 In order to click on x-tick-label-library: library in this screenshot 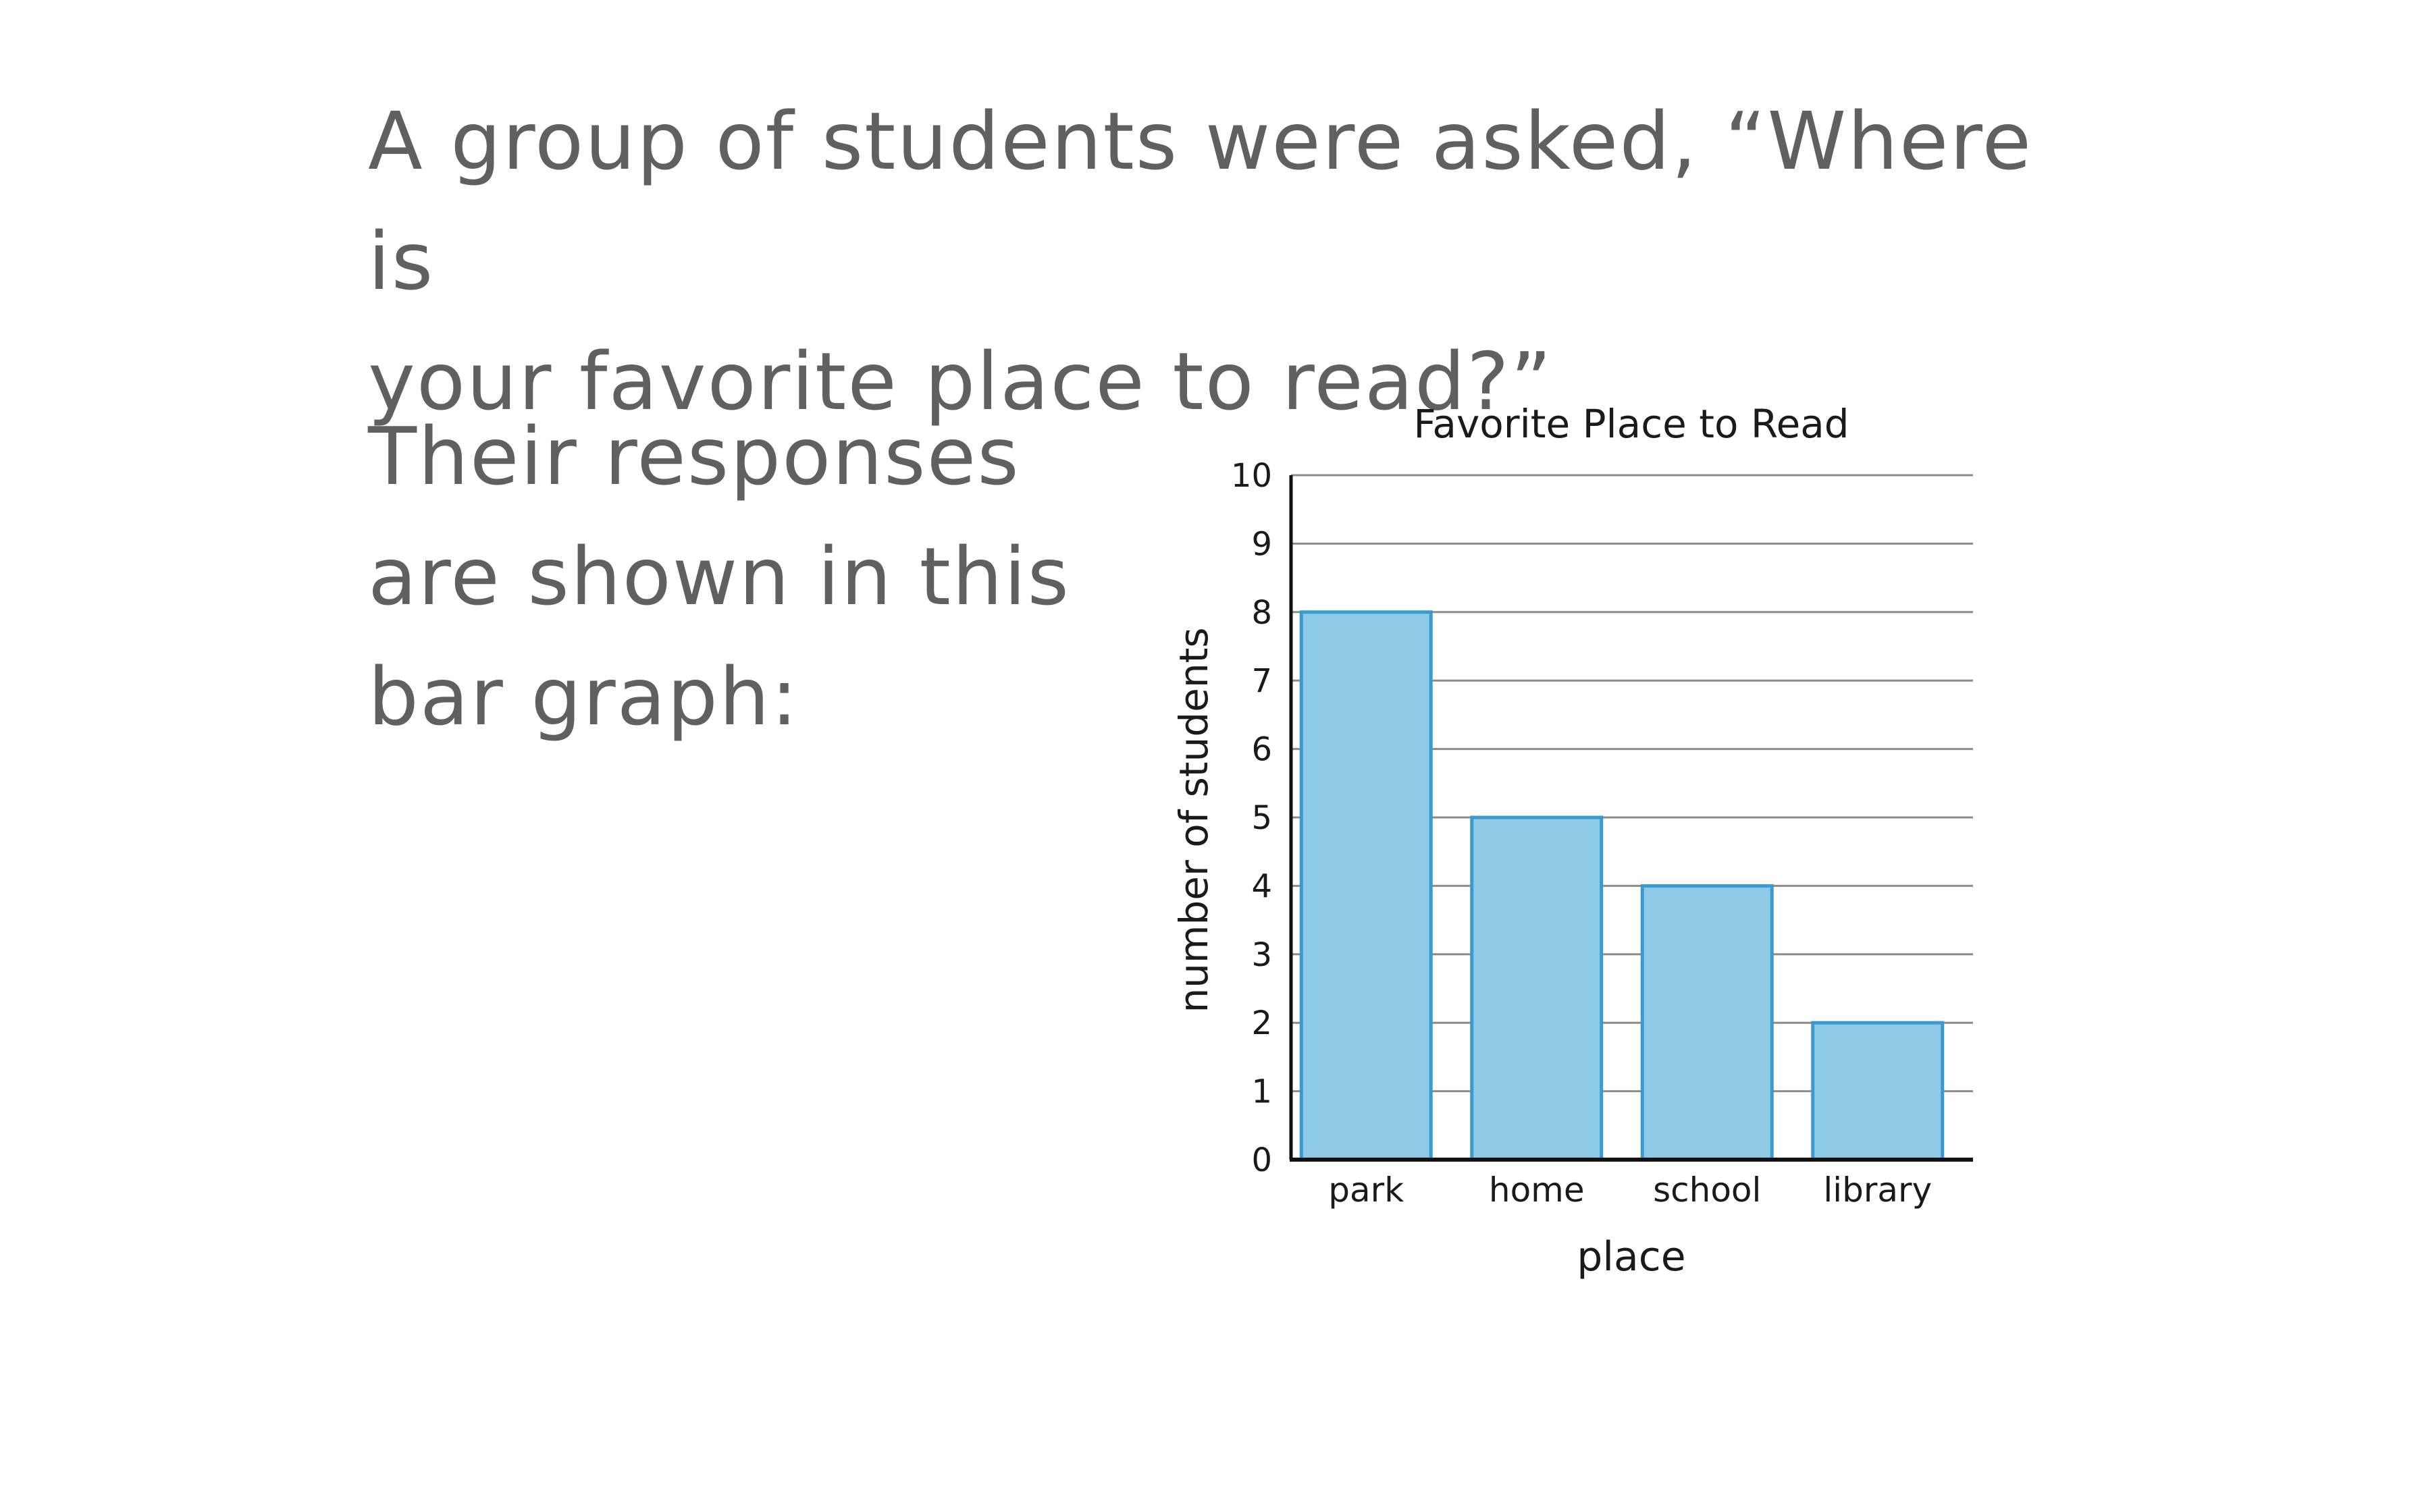, I will do `click(1877, 1190)`.